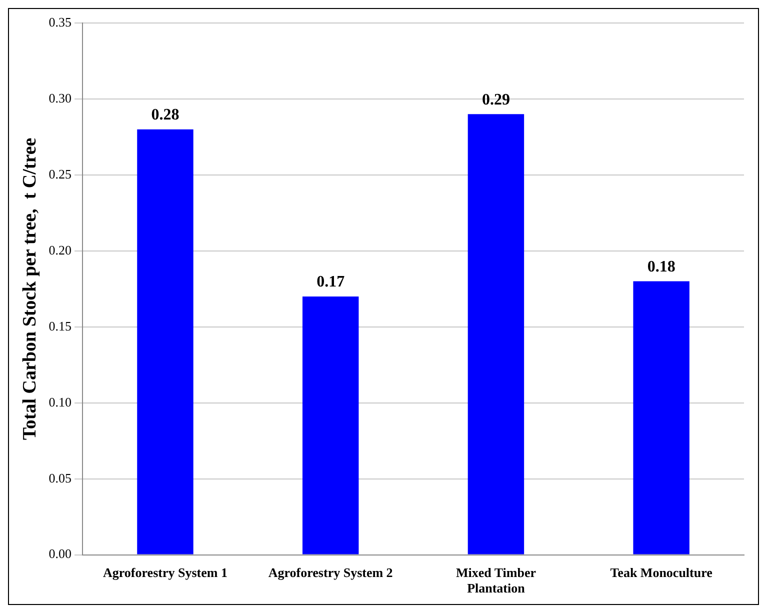  Describe the element at coordinates (496, 99) in the screenshot. I see `data-label: 0.29` at that location.